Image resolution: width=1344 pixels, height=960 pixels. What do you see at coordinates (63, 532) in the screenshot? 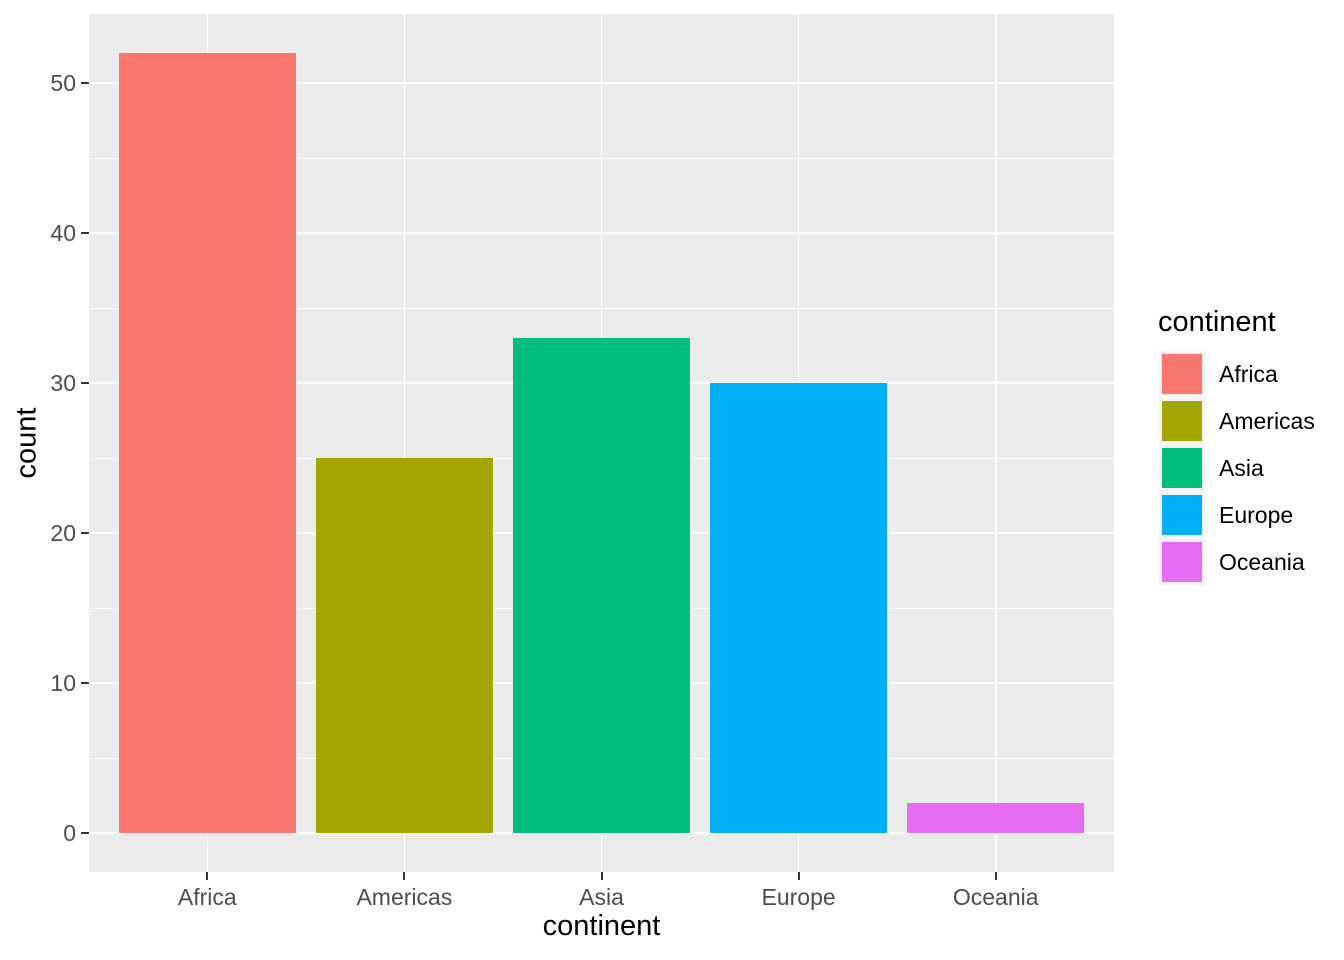
I see `y-tick-label: 20` at bounding box center [63, 532].